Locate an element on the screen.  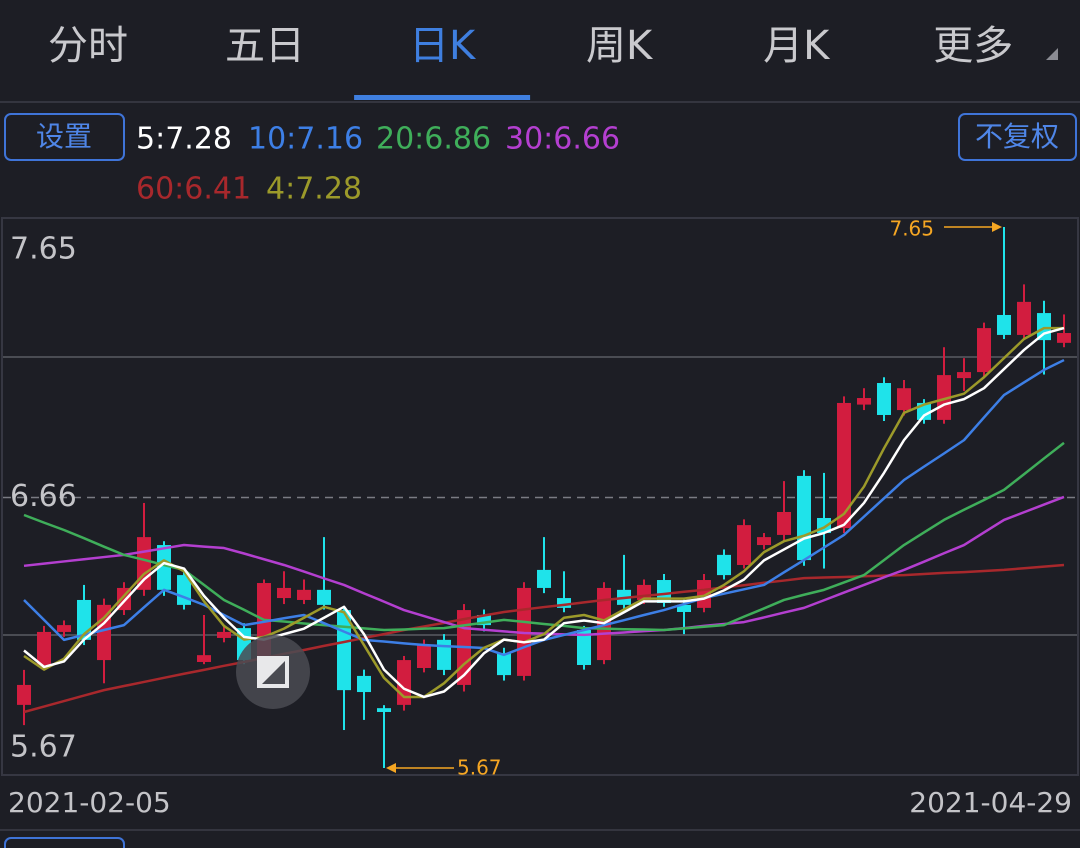
annotation-label: 5.67 is located at coordinates (479, 768).